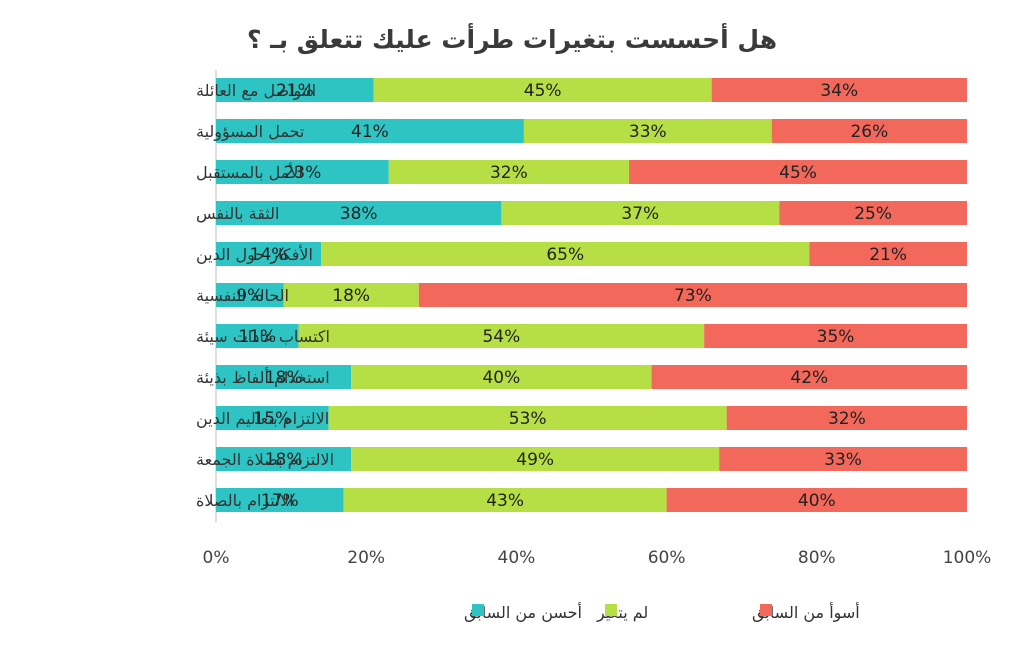 This screenshot has height=653, width=1024. I want to click on x-tick-label: 80%, so click(817, 558).